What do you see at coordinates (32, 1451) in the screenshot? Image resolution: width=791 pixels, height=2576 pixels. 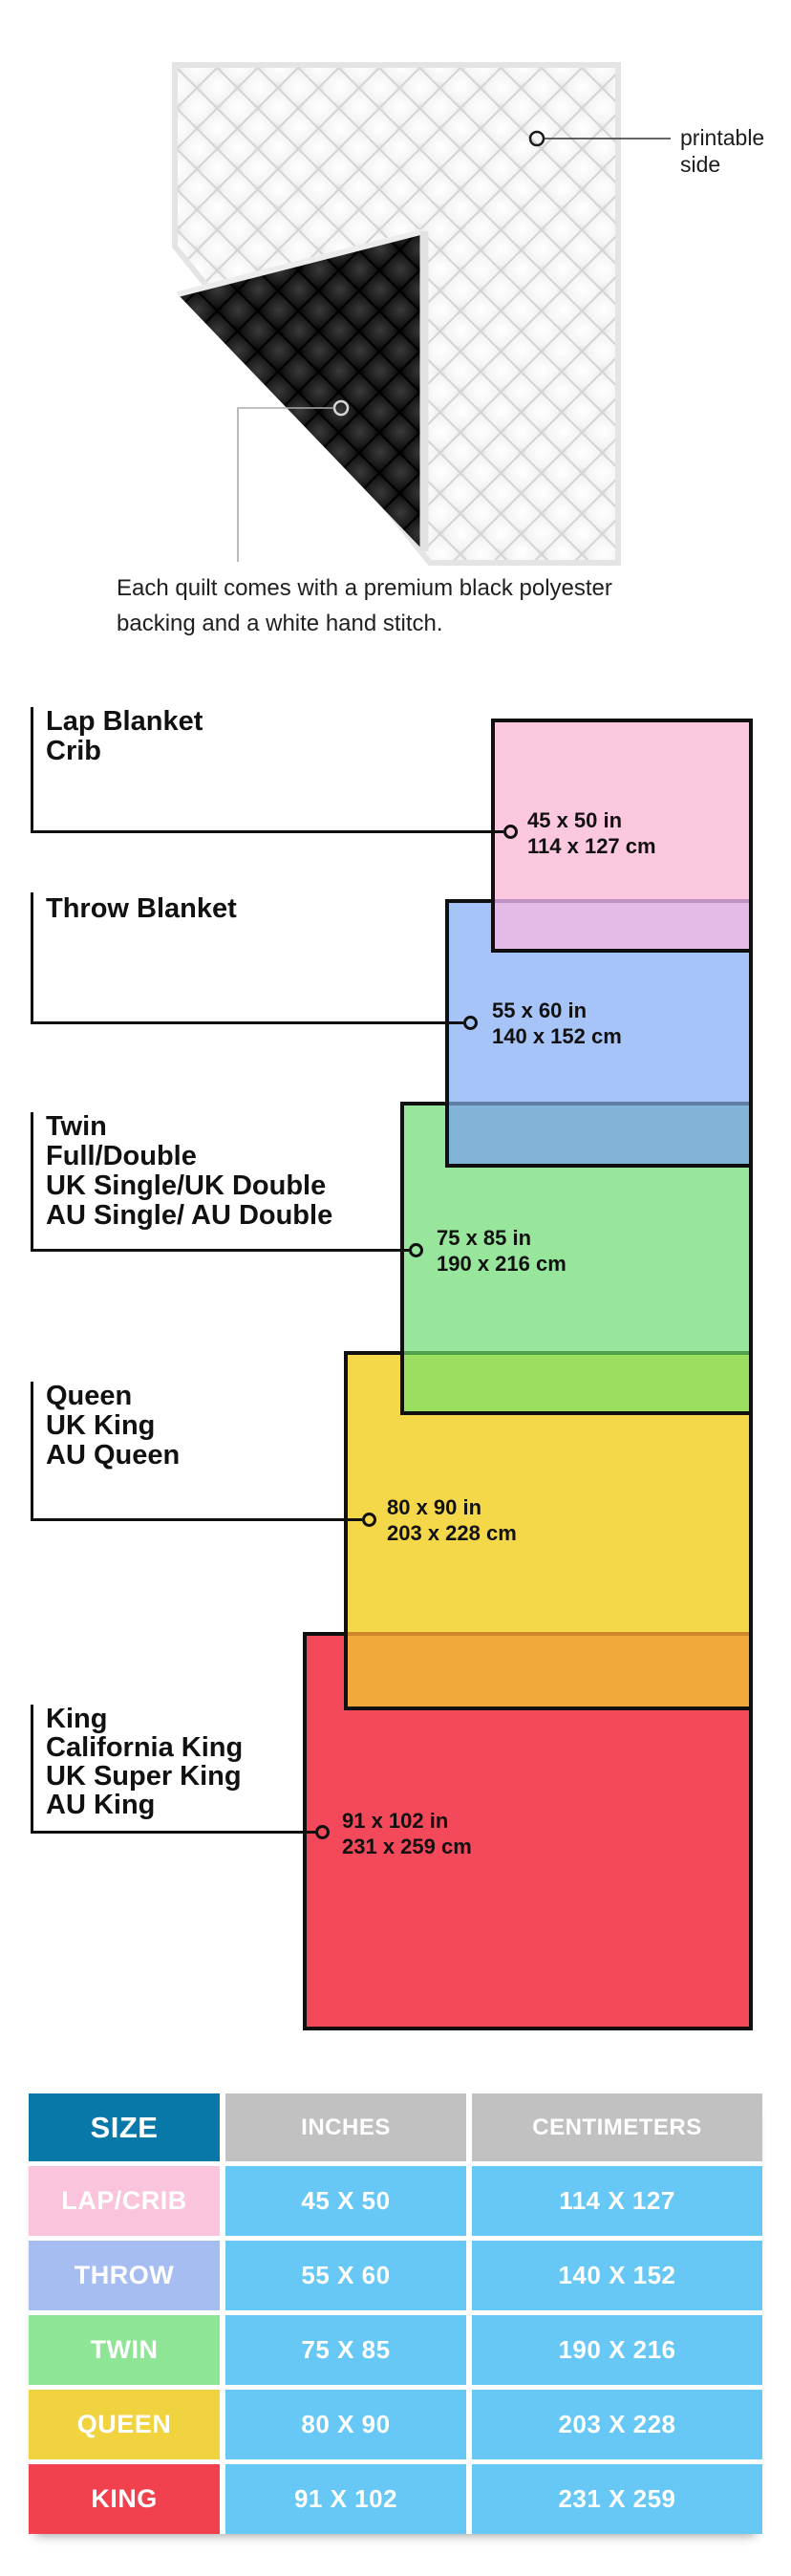 I see `queen-label-tick` at bounding box center [32, 1451].